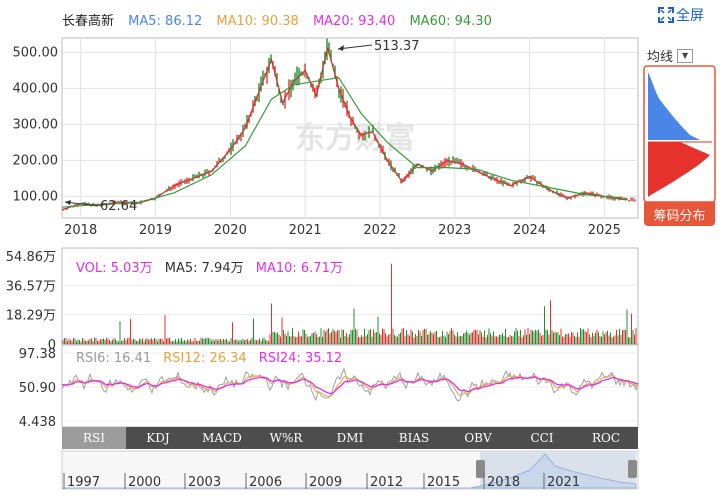 This screenshot has height=504, width=724. Describe the element at coordinates (685, 55) in the screenshot. I see `chevron-down-icon: ▼` at that location.